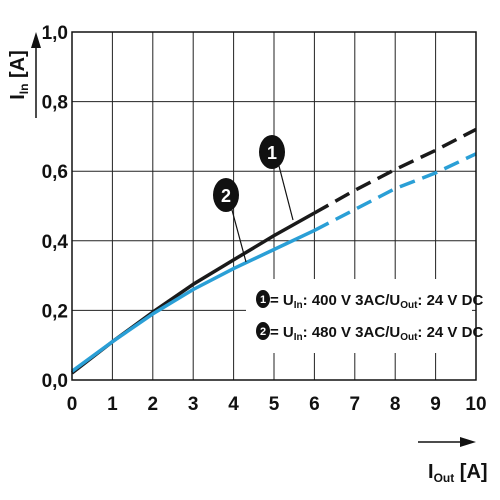 The image size is (500, 500). Describe the element at coordinates (447, 442) in the screenshot. I see `x-axis-arrow` at that location.